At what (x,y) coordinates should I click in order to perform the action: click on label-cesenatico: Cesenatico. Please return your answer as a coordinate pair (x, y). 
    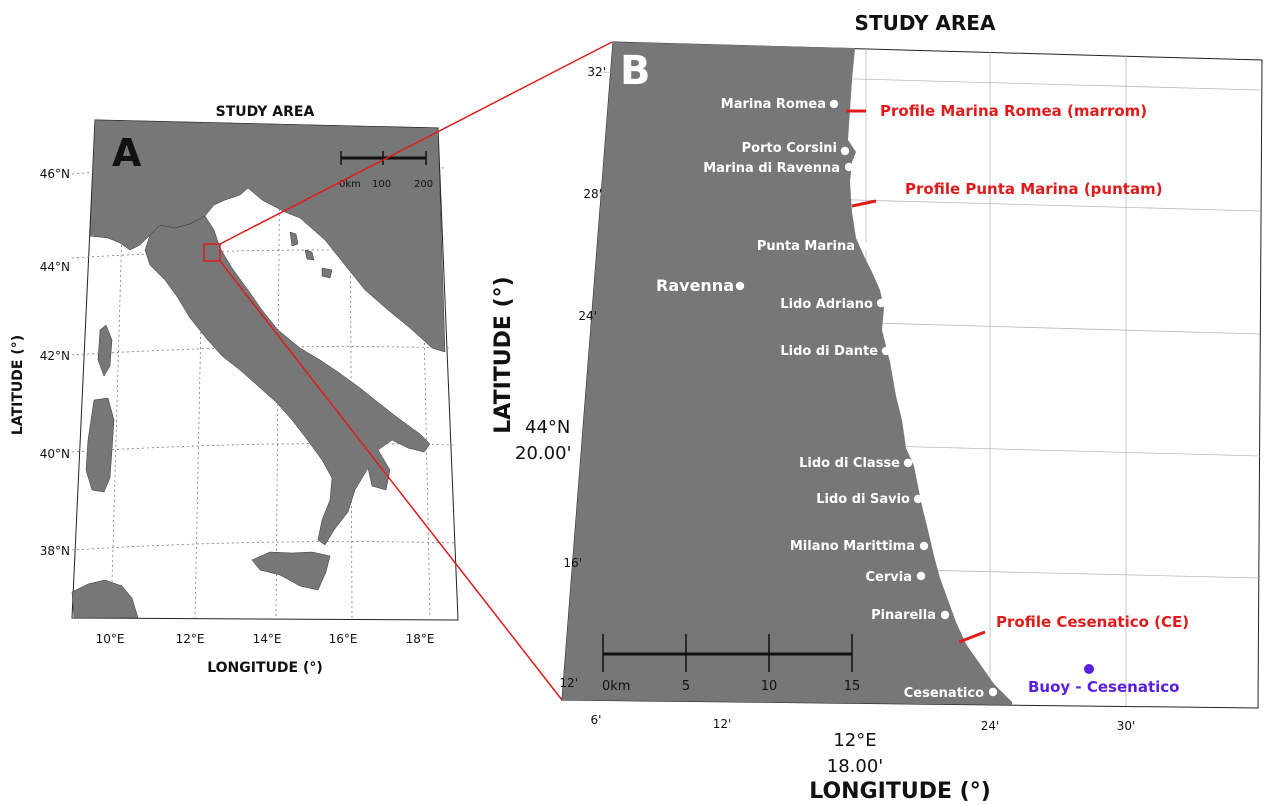
    Looking at the image, I should click on (944, 693).